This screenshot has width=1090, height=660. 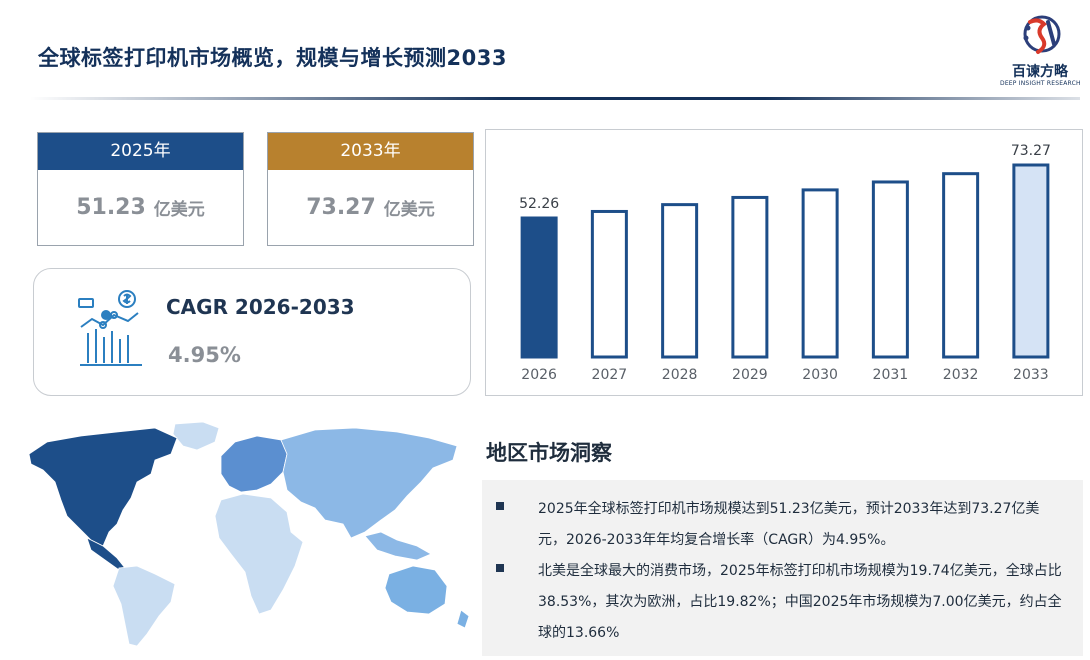 What do you see at coordinates (680, 375) in the screenshot?
I see `x-tick-label: 2028` at bounding box center [680, 375].